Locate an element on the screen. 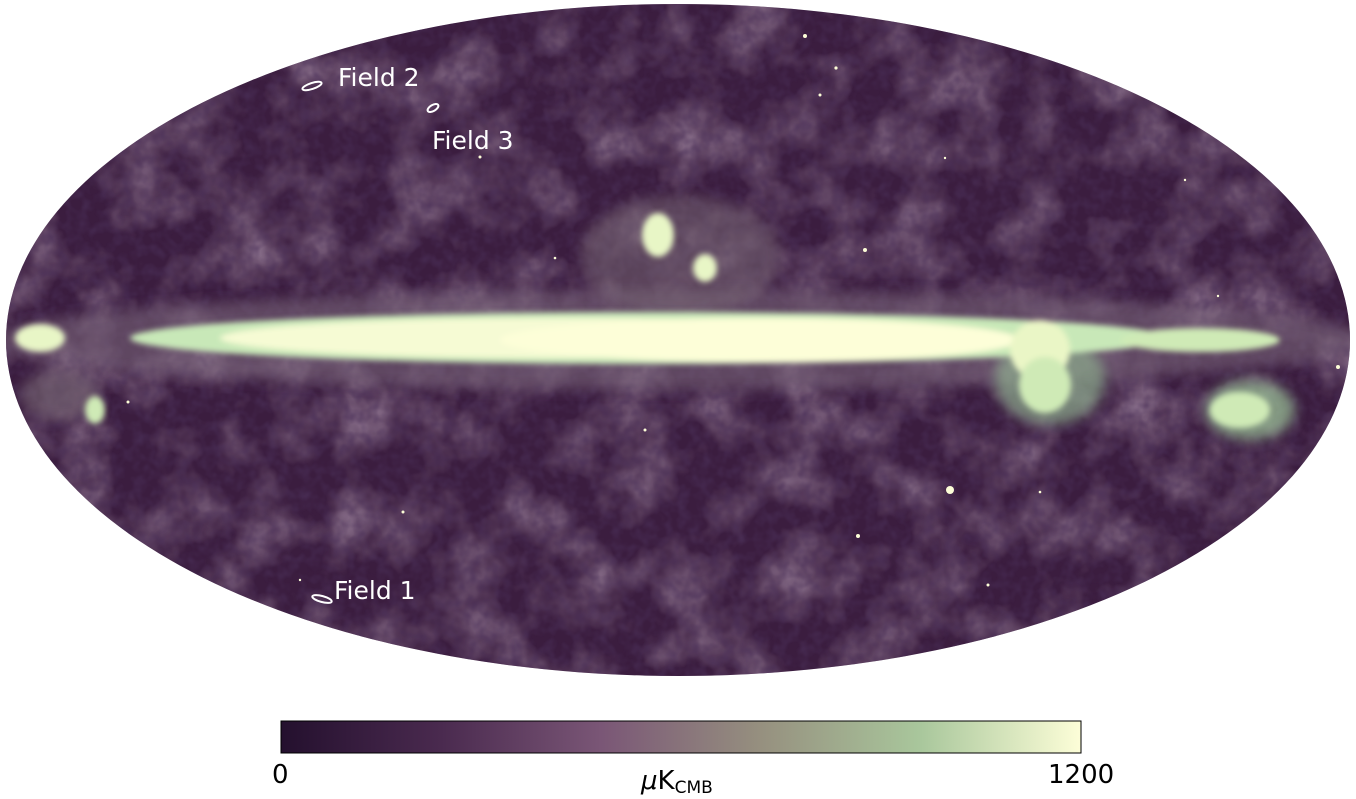  field-markers is located at coordinates (370, 342).